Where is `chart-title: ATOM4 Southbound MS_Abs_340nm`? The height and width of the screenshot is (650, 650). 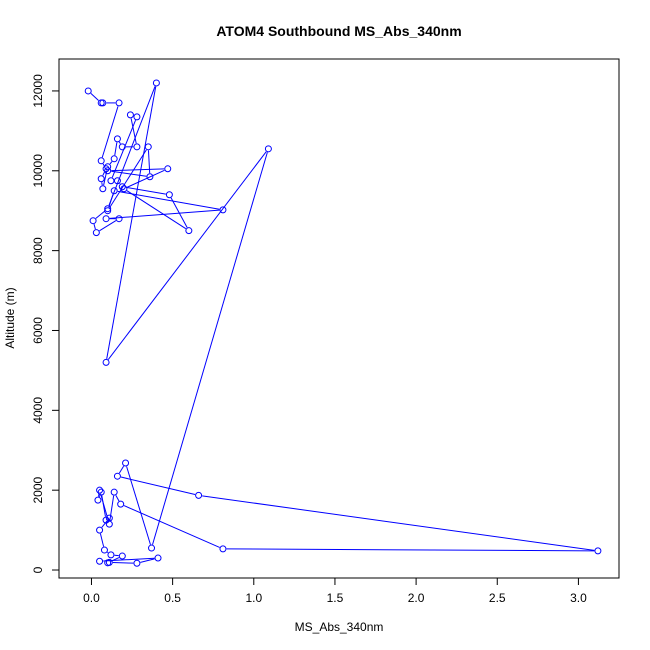
chart-title: ATOM4 Southbound MS_Abs_340nm is located at coordinates (338, 31).